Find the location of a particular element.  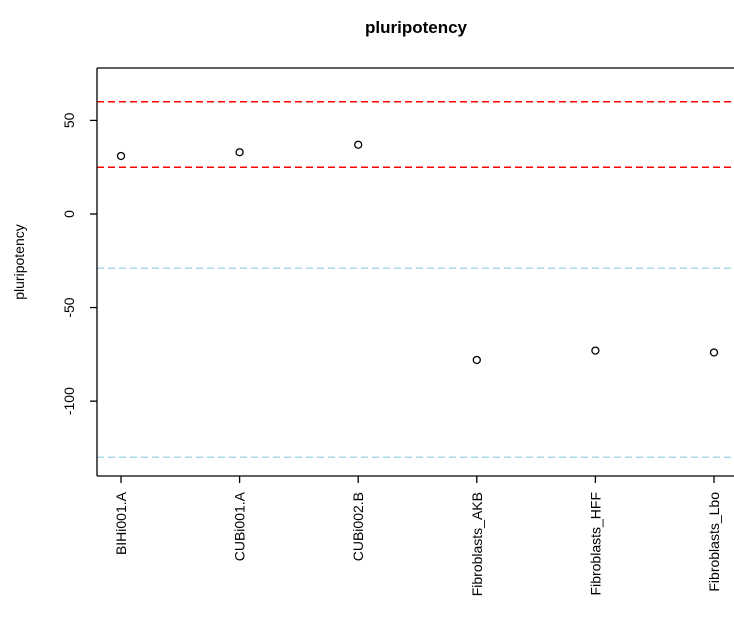

y-axis: -100 -50 0 50 is located at coordinates (79, 263).